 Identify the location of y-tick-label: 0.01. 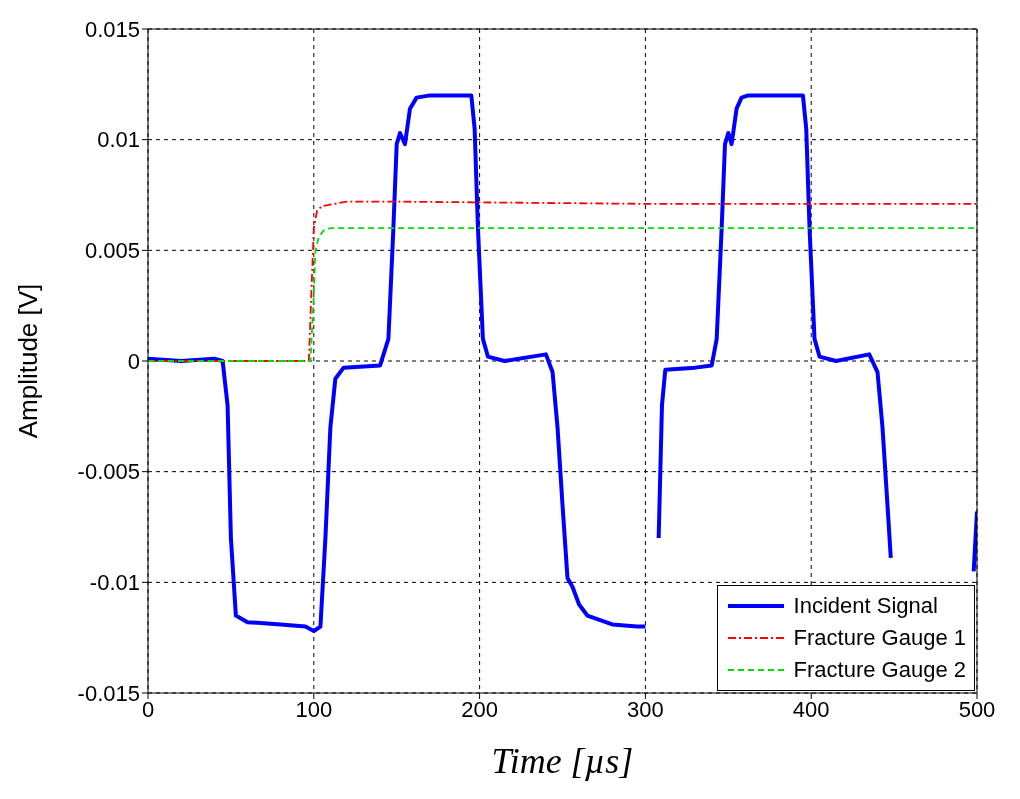
(118, 140).